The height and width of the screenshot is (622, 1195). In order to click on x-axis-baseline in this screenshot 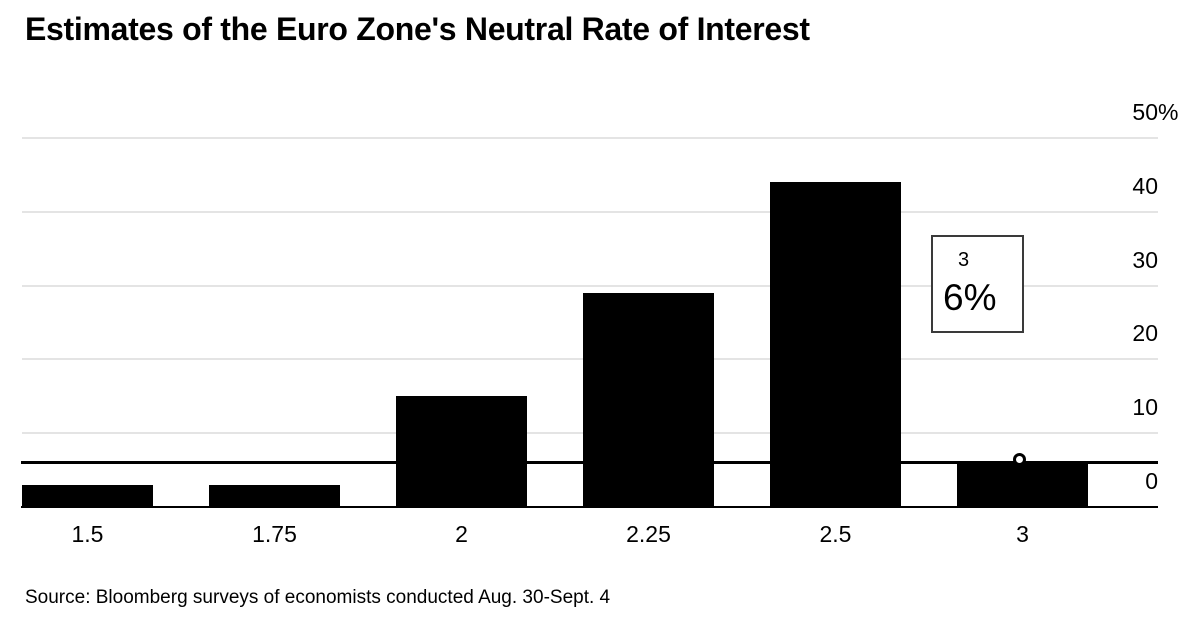, I will do `click(589, 507)`.